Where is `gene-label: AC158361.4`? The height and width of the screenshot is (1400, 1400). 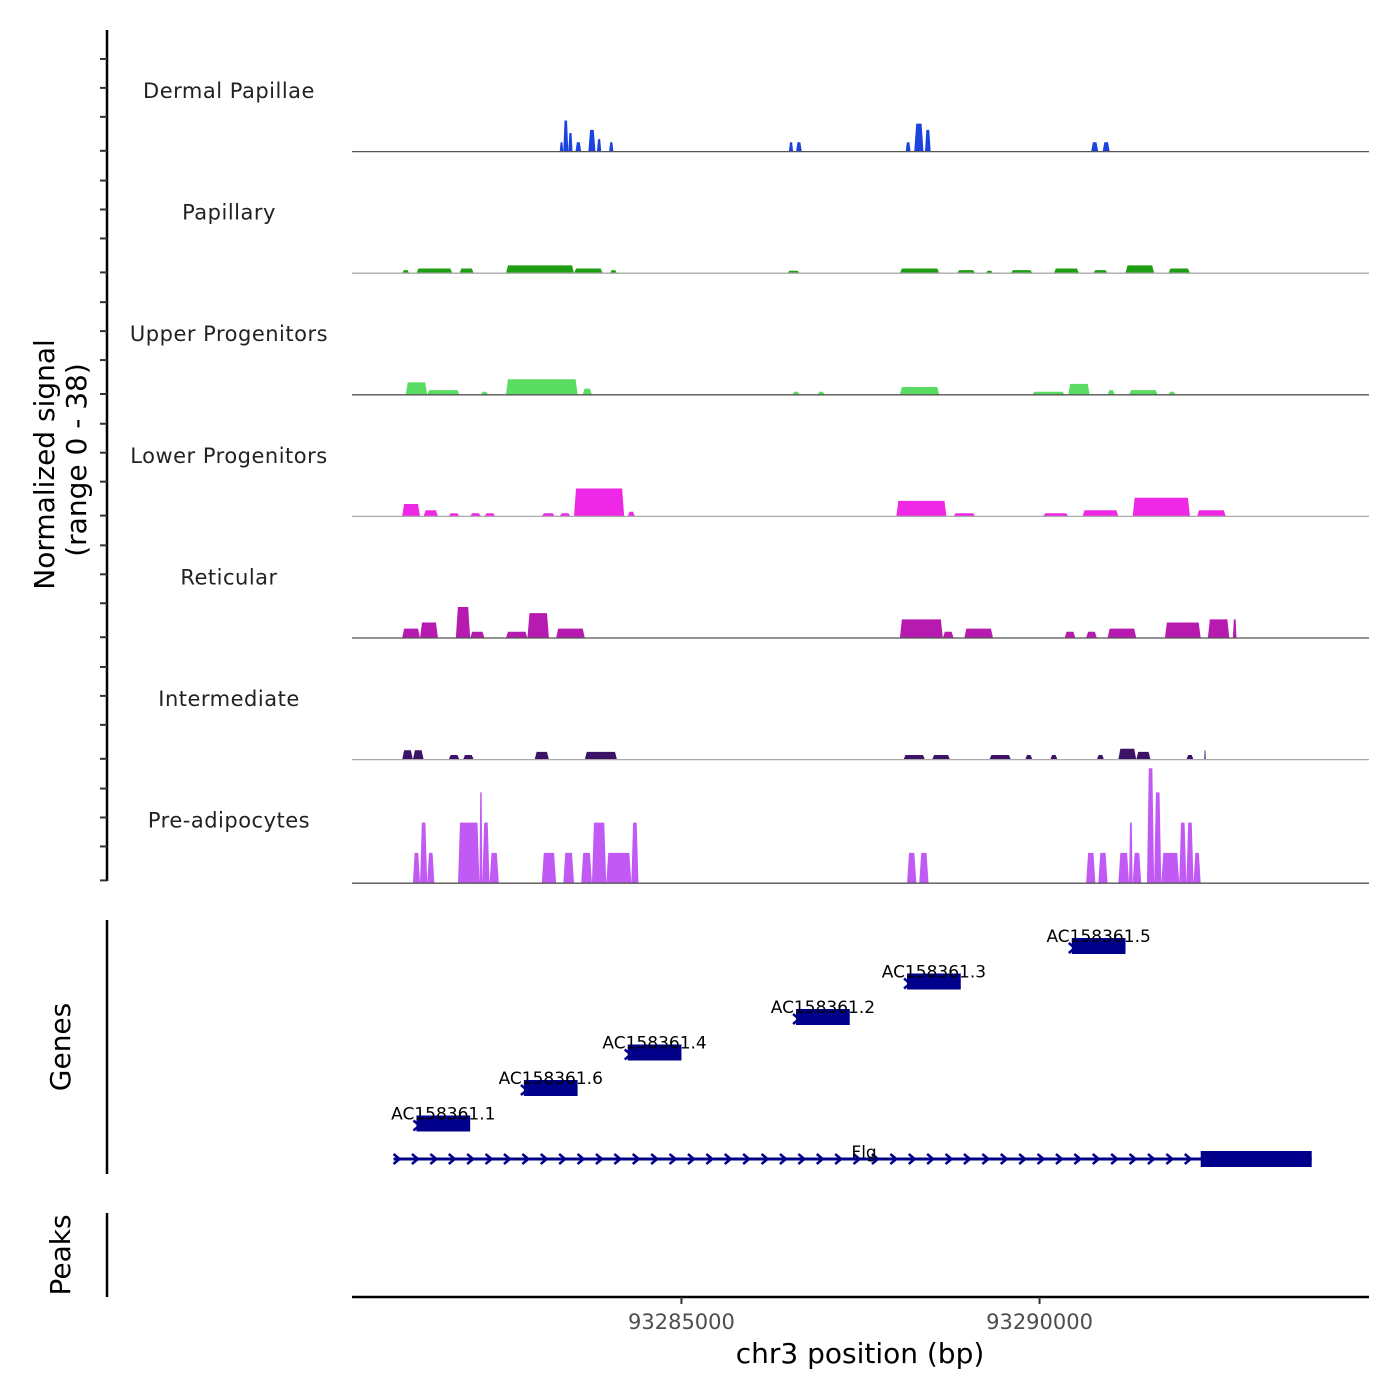
gene-label: AC158361.4 is located at coordinates (654, 1044).